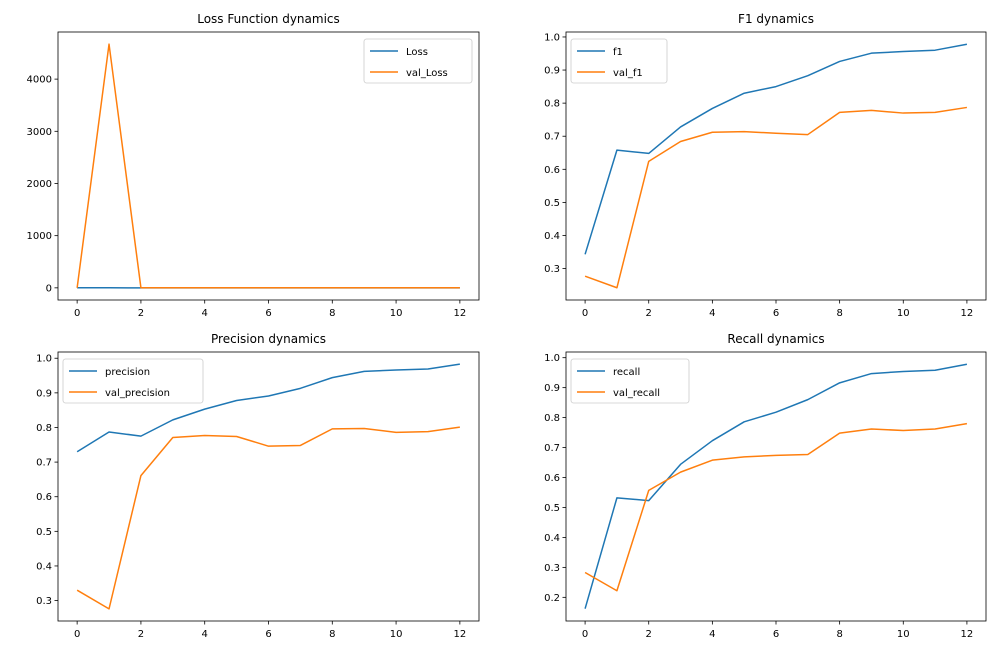 This screenshot has height=655, width=994. I want to click on series-line-val_Loss, so click(268, 166).